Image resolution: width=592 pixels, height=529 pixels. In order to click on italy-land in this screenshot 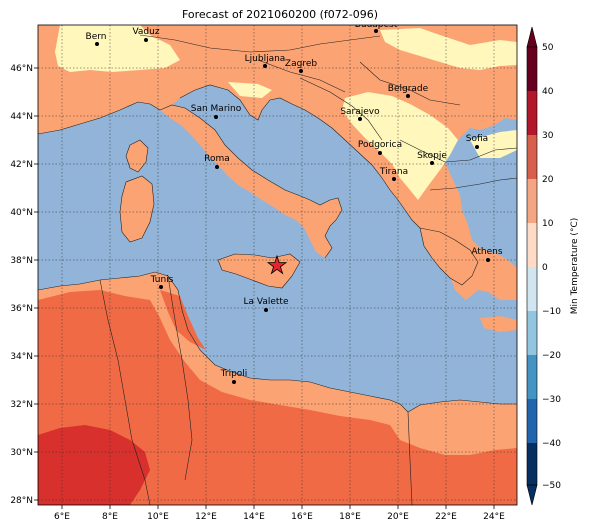, I will do `click(251, 181)`.